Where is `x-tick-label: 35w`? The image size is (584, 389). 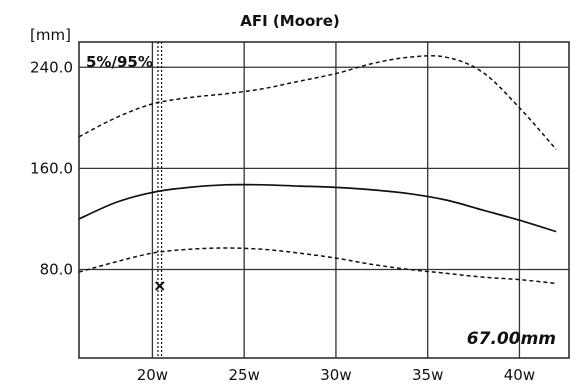
x-tick-label: 35w is located at coordinates (427, 375).